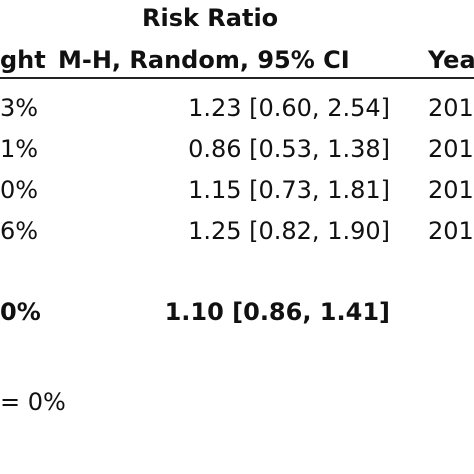  I want to click on weight-cell: 1%, so click(19, 149).